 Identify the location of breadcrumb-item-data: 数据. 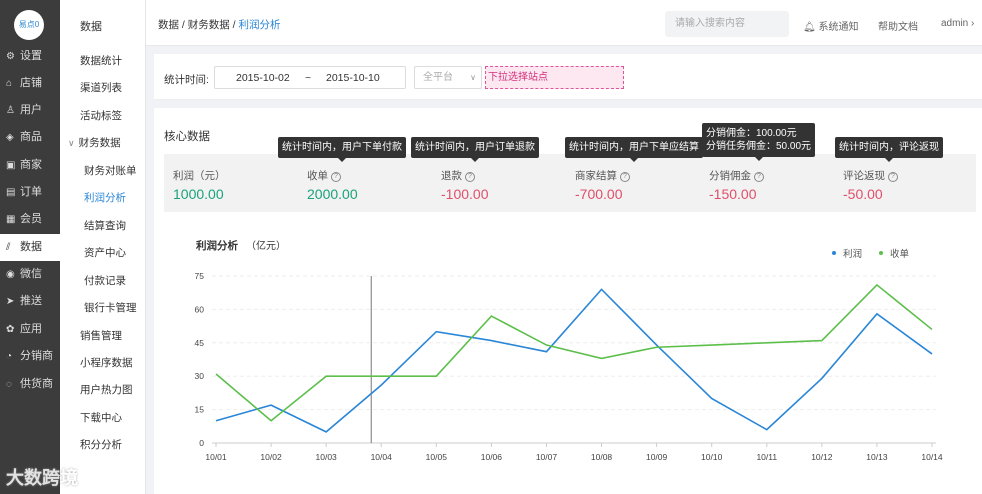
(168, 25).